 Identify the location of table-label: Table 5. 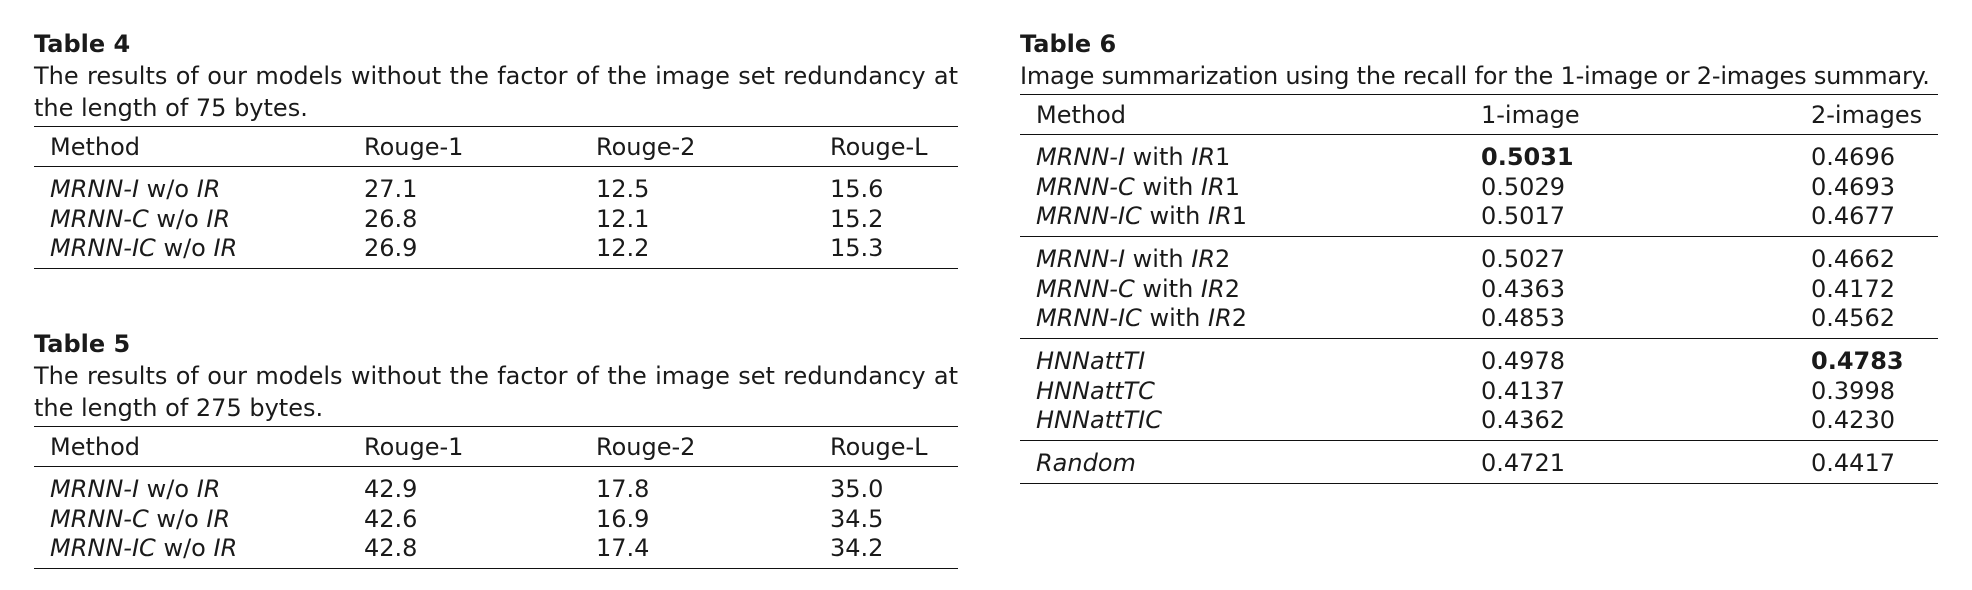
(82, 344).